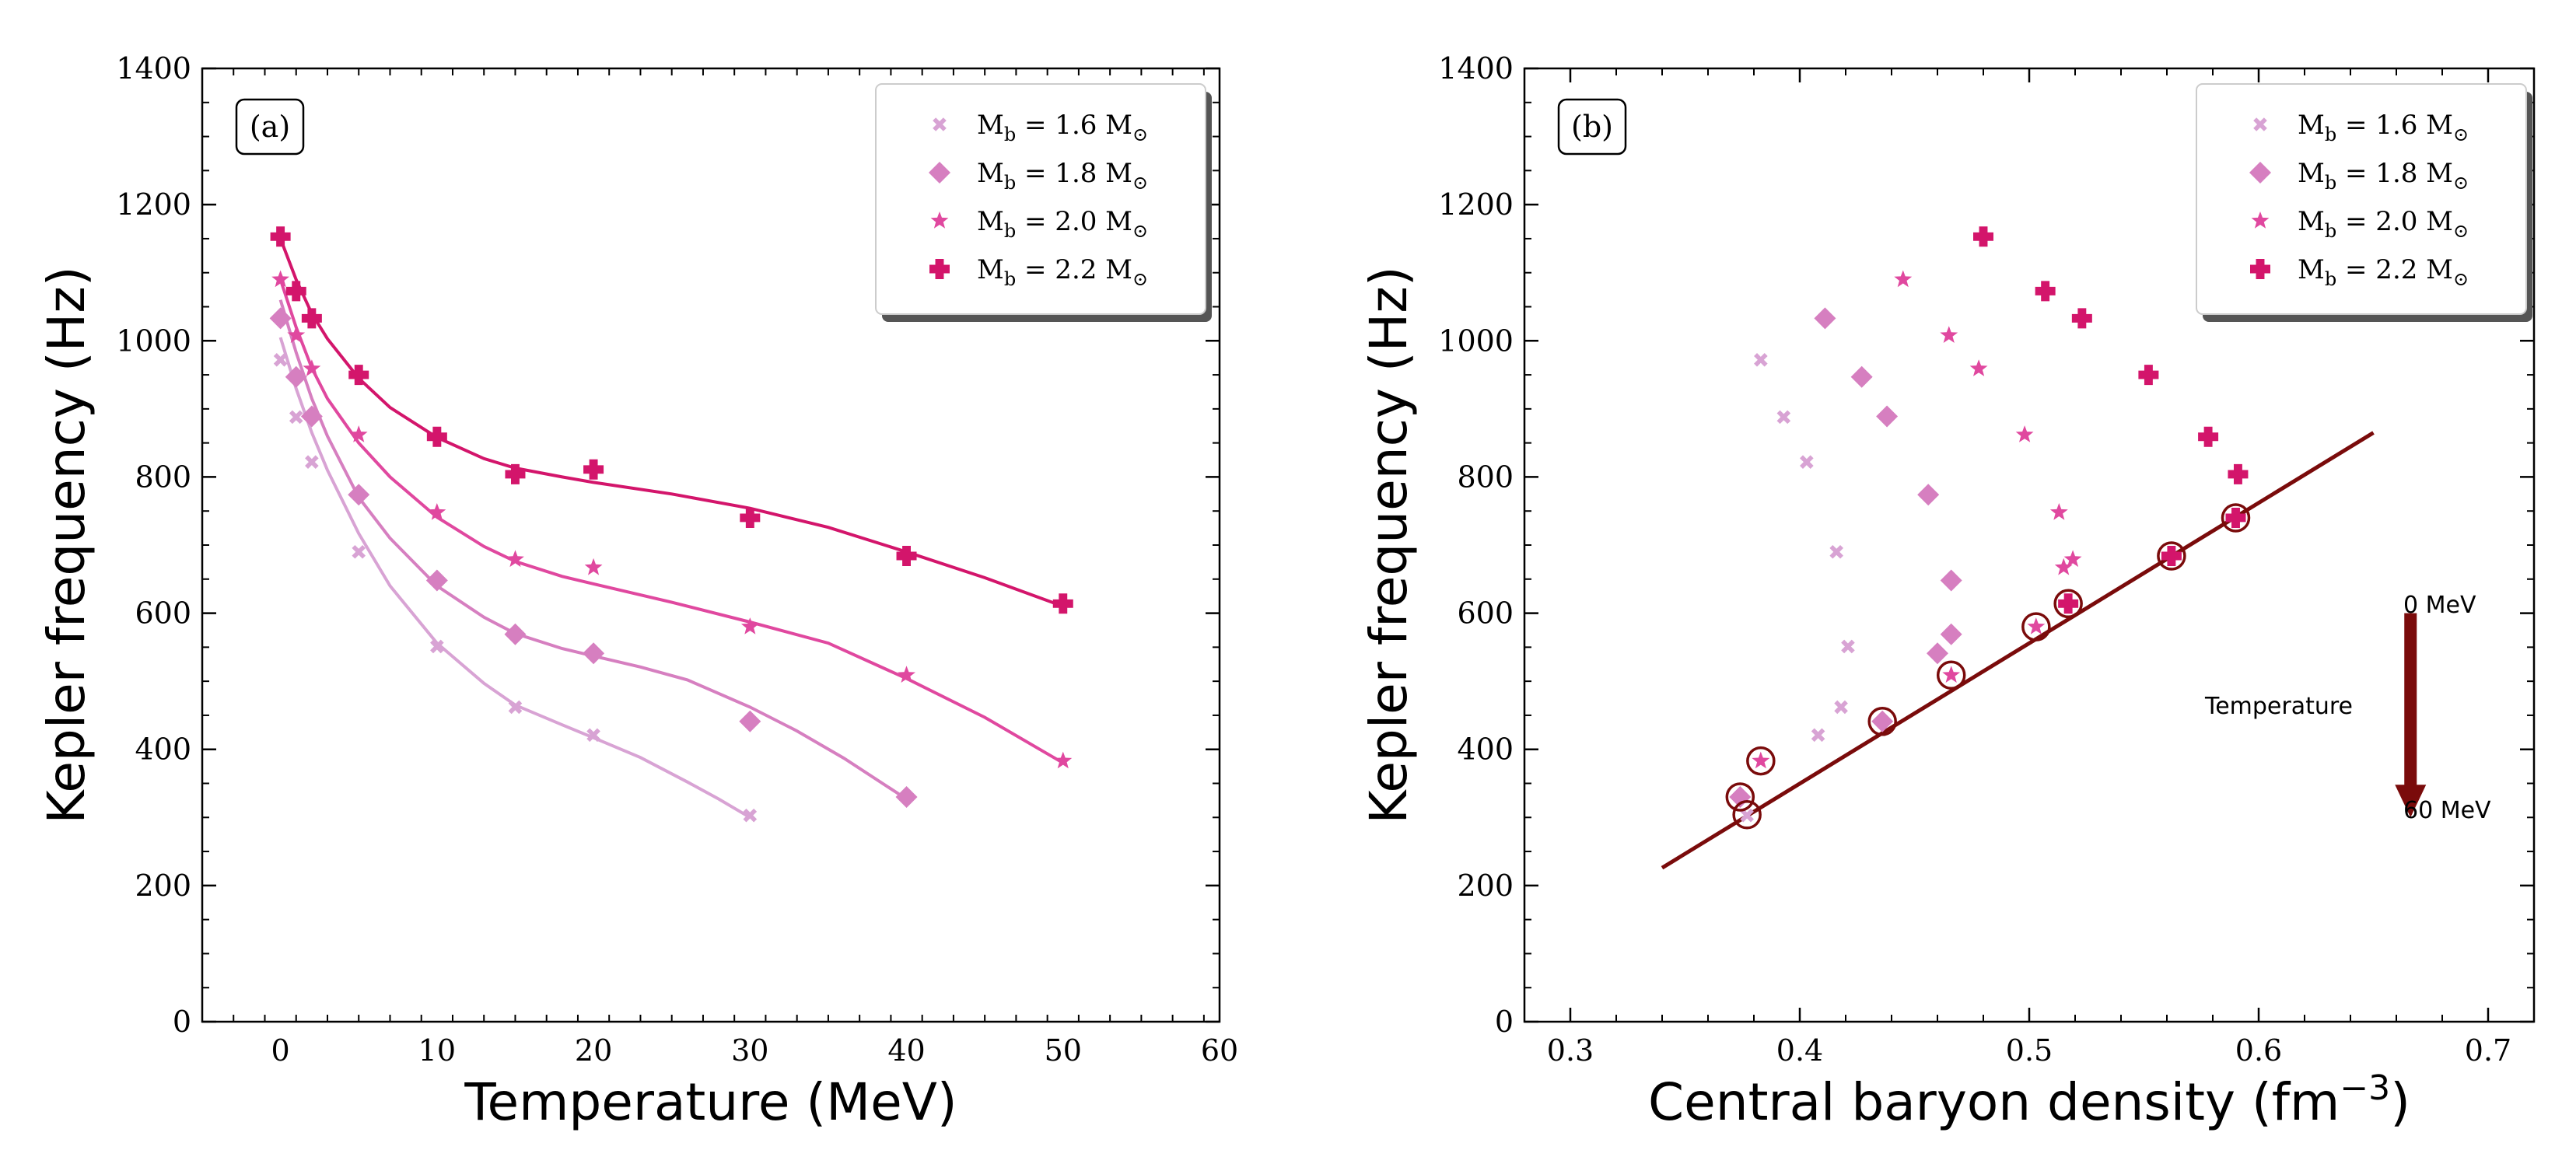 The width and height of the screenshot is (2576, 1164). I want to click on ytick-label: 0, so click(1504, 1022).